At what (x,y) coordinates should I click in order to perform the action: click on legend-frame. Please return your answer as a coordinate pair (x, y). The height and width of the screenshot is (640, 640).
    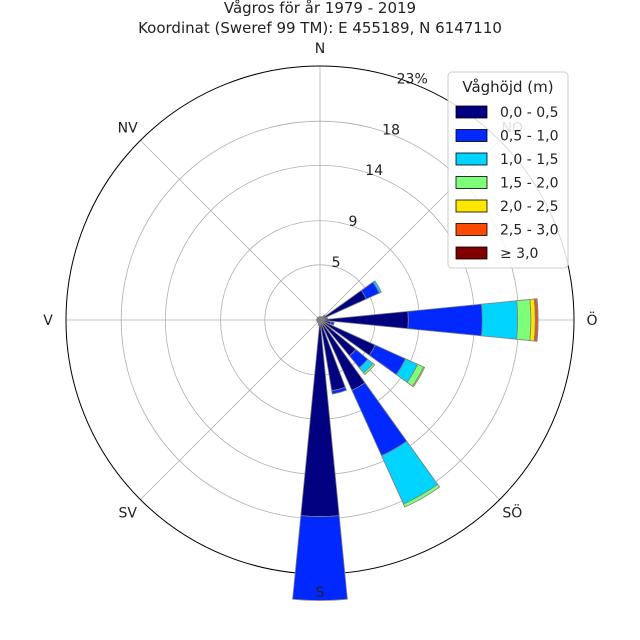
    Looking at the image, I should click on (508, 170).